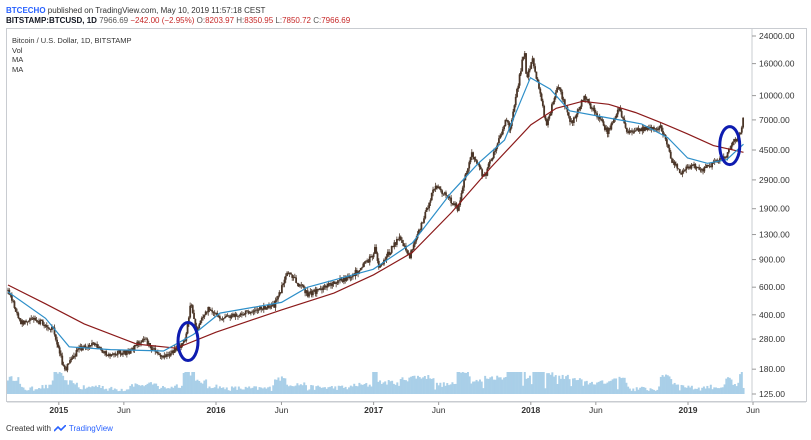 The height and width of the screenshot is (440, 811). Describe the element at coordinates (90, 428) in the screenshot. I see `tradingview-brand: TradingView` at that location.